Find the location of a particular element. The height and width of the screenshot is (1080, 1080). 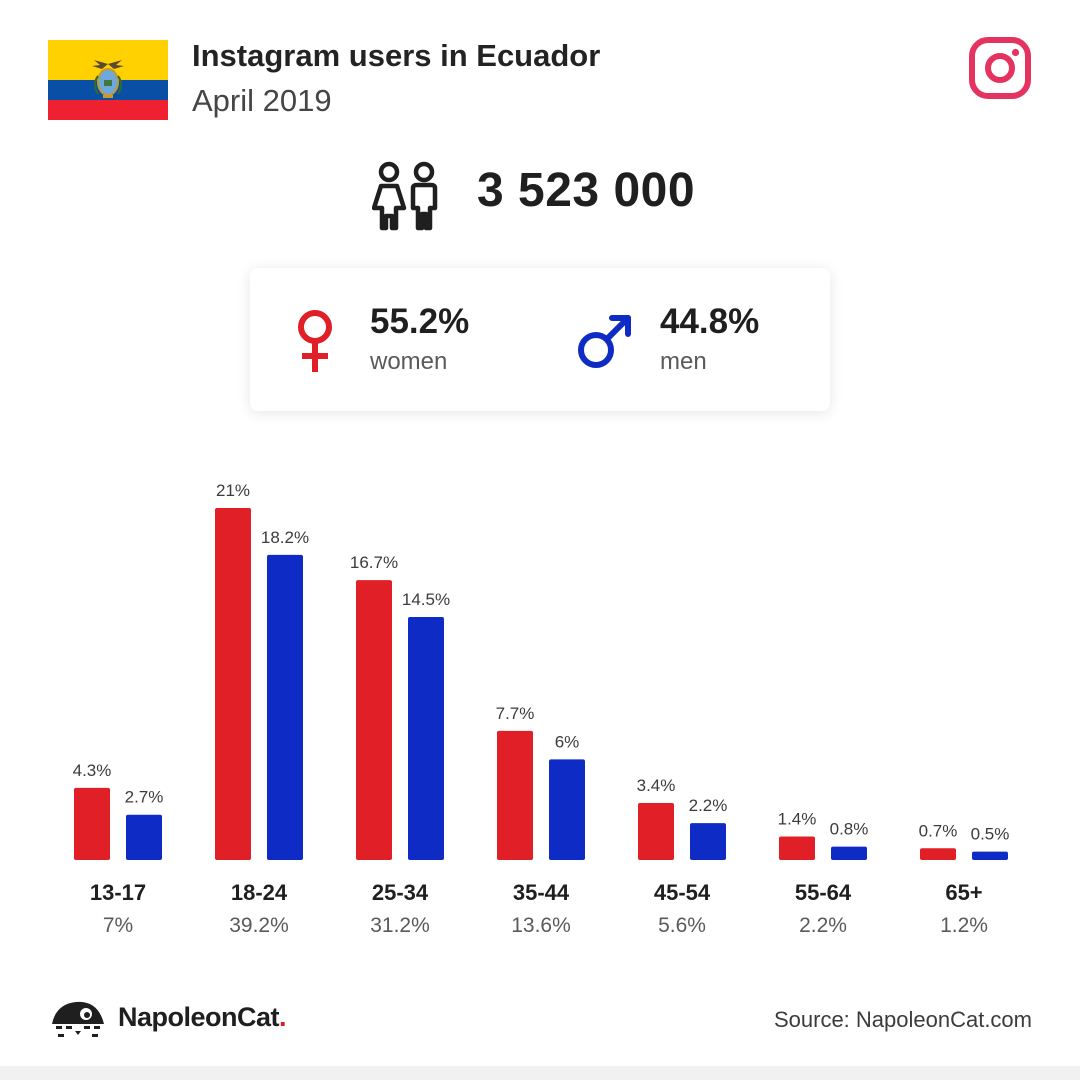

men-label: men is located at coordinates (683, 361).